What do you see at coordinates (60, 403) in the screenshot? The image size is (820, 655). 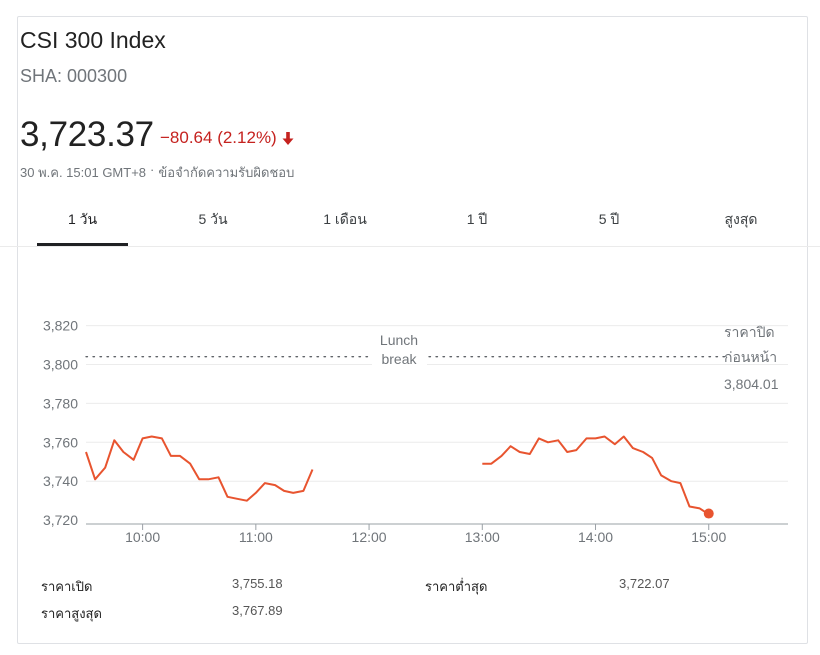 I see `y-tick-label: 3,780` at bounding box center [60, 403].